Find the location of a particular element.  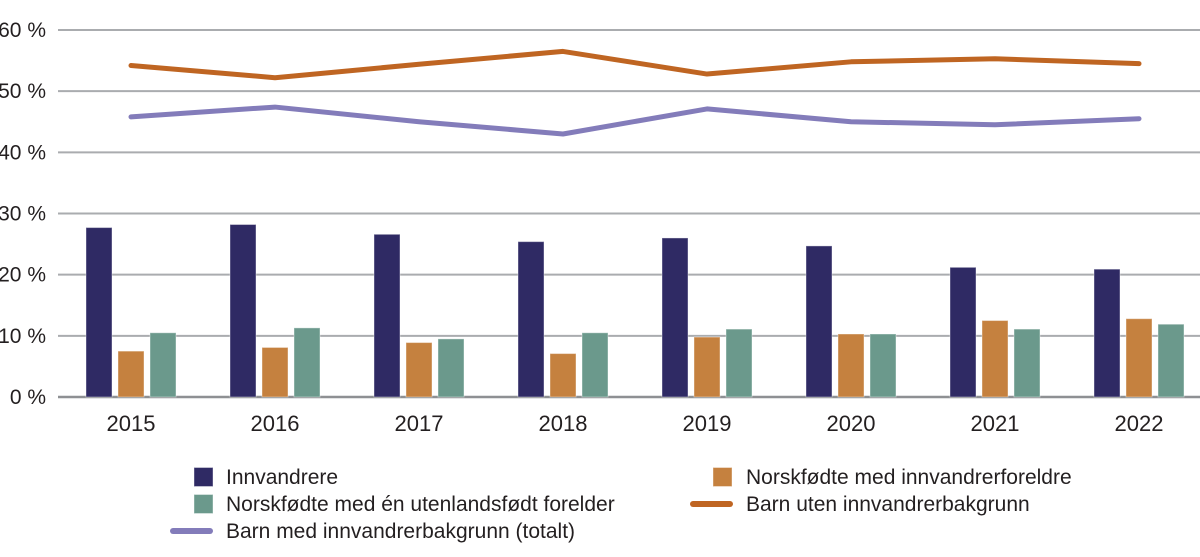

bar-innvandrere-2018 is located at coordinates (531, 319).